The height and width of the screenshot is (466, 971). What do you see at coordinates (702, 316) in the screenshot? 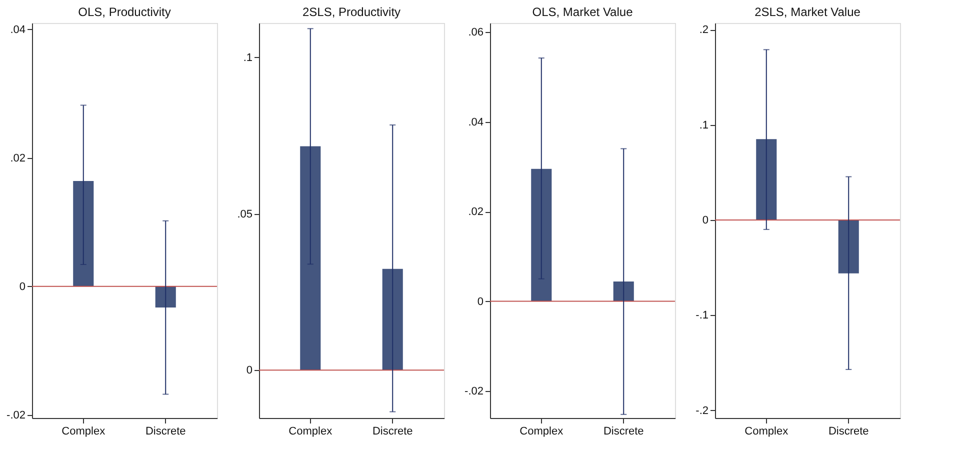
I see `y-tick-label: -.1` at bounding box center [702, 316].